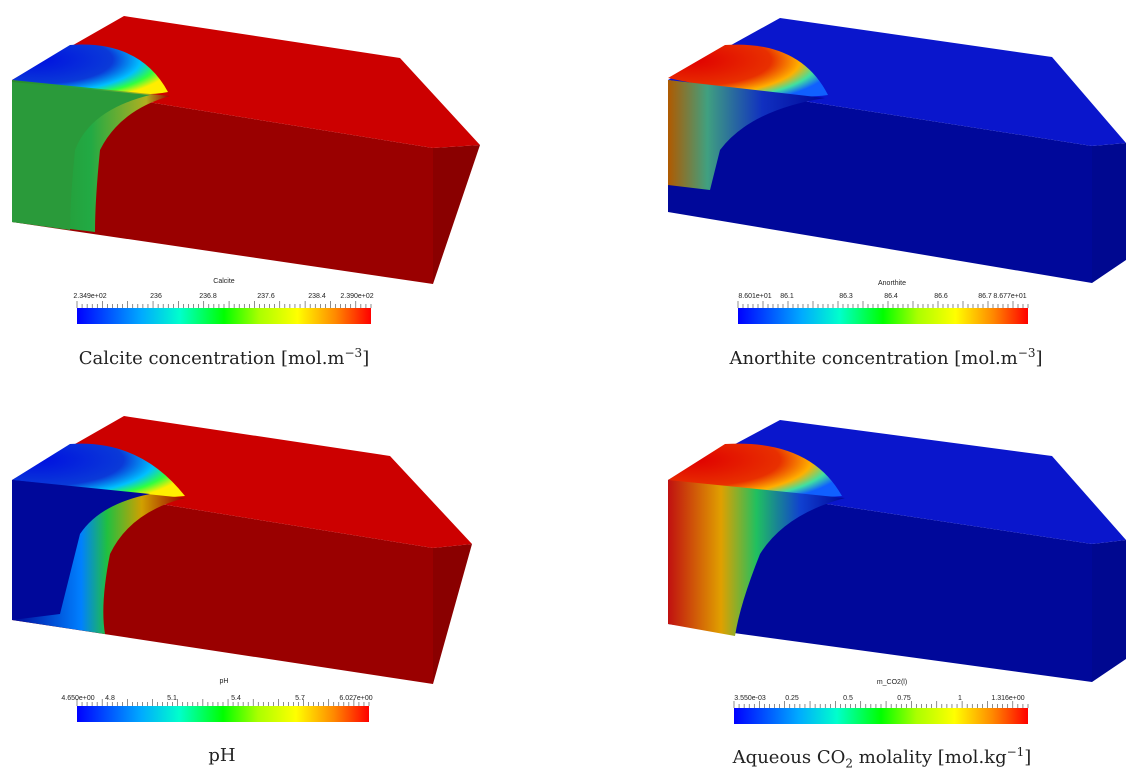 This screenshot has width=1126, height=771. Describe the element at coordinates (792, 698) in the screenshot. I see `co2-tick-1: 0.25` at that location.